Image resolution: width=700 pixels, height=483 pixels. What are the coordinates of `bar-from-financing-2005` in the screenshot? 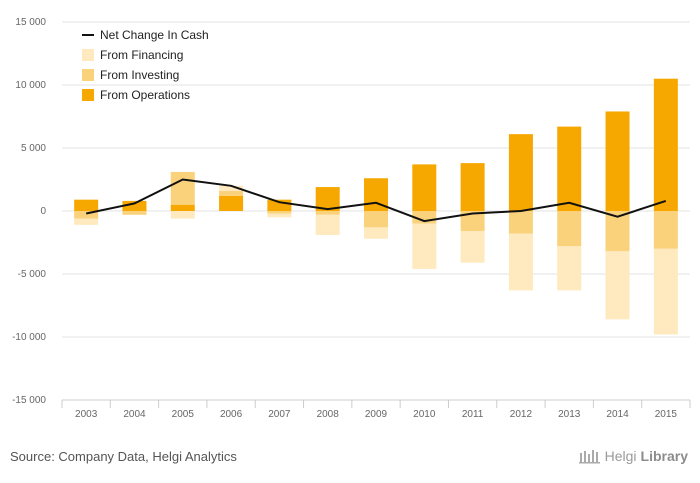 It's located at (182, 215).